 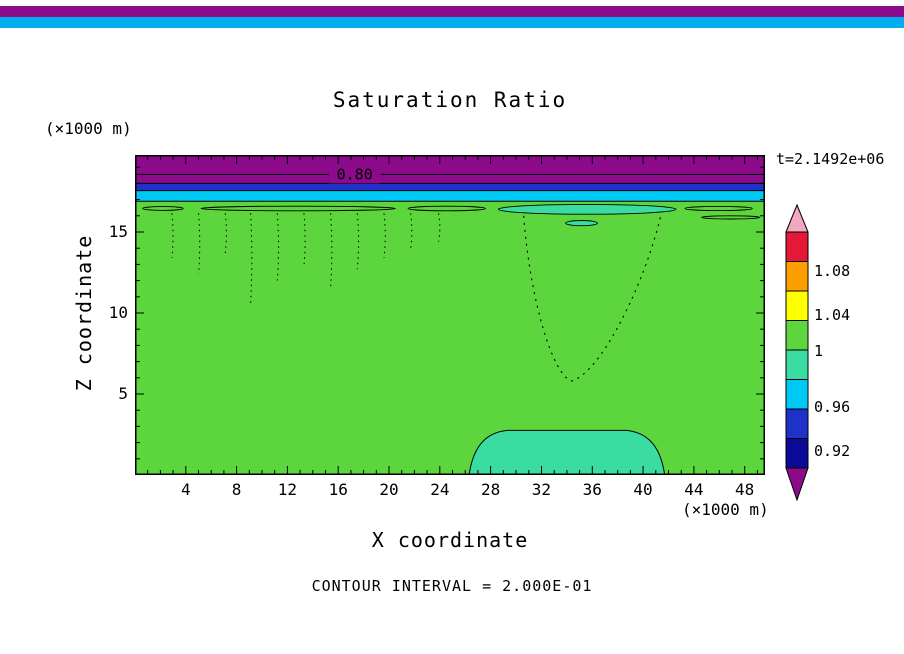 I want to click on colorbar-segment-red, so click(x=797, y=246).